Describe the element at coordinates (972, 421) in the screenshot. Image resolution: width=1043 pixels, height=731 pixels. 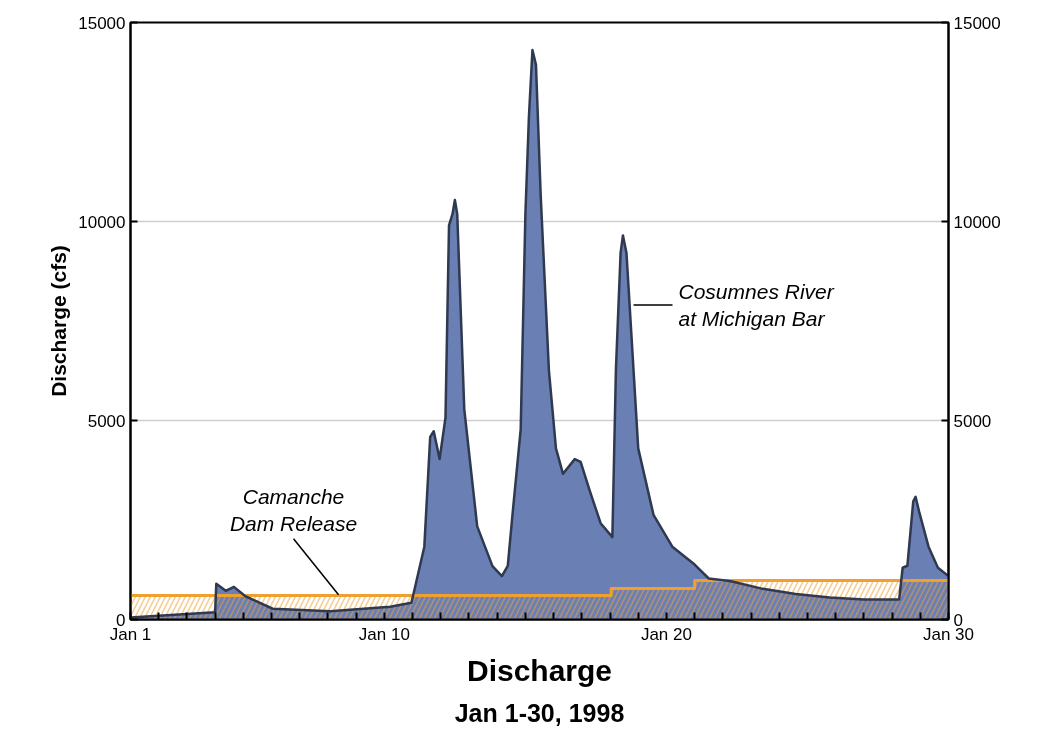
I see `y2-tick-label: 5000` at that location.